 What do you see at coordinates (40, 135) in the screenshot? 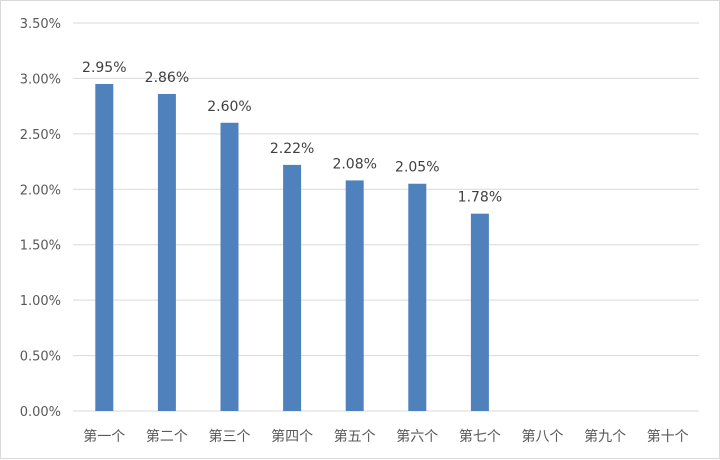
I see `y-tick-label: 2.50%` at bounding box center [40, 135].